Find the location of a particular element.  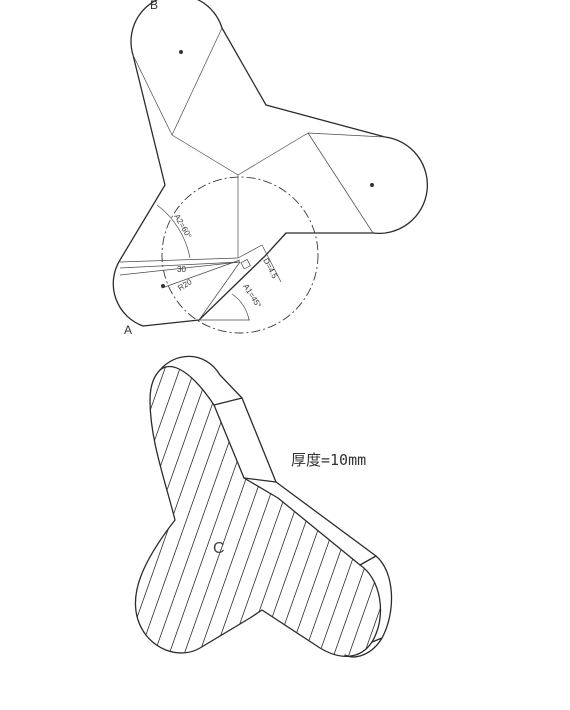

dim-d: D=4.5 is located at coordinates (270, 269).